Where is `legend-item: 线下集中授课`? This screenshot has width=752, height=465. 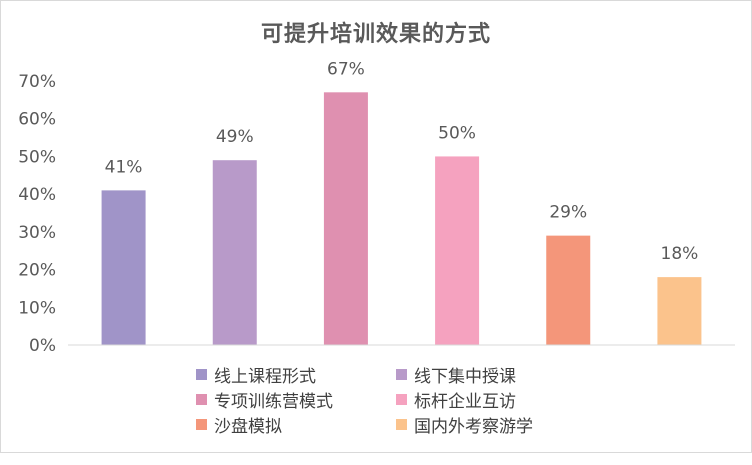 legend-item: 线下集中授课 is located at coordinates (496, 375).